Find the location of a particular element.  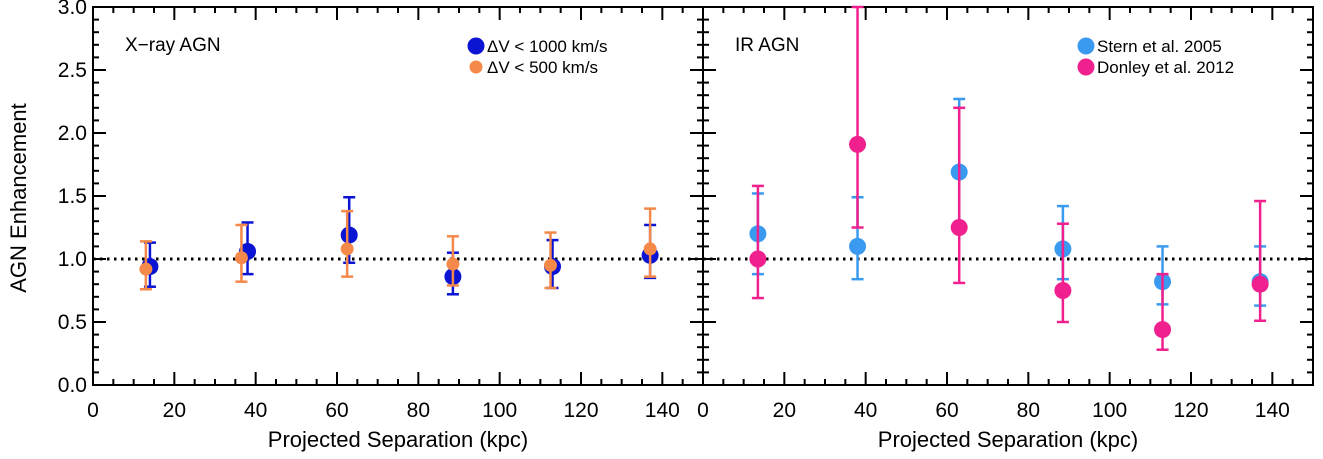

y-tick-label: 2.5 is located at coordinates (72, 70).